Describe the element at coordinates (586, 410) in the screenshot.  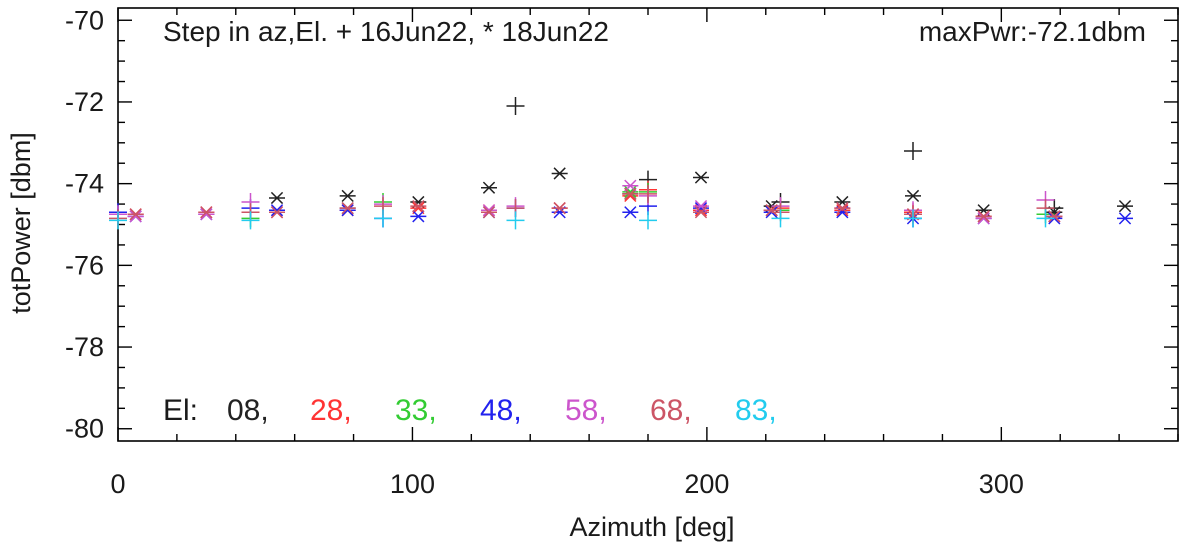
I see `legend-entry-58: 58,` at that location.